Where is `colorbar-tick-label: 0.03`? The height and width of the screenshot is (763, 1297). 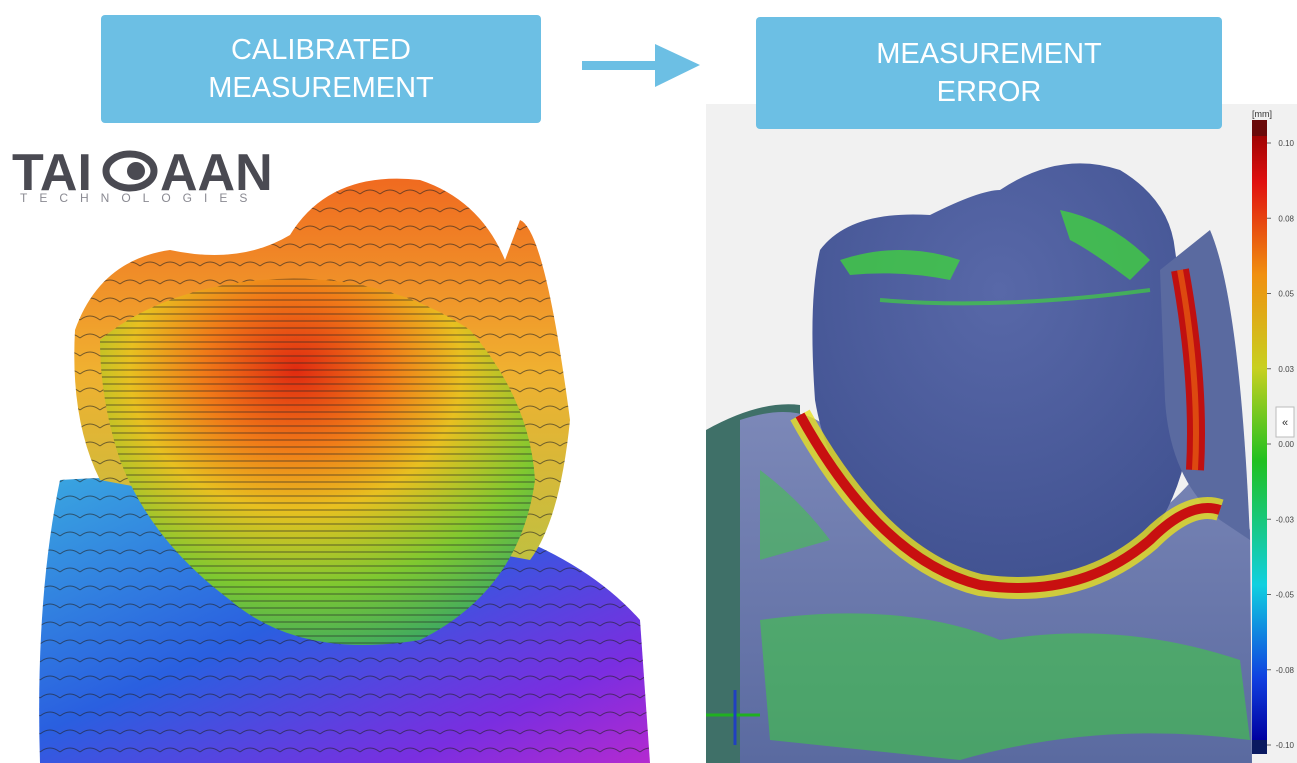 colorbar-tick-label: 0.03 is located at coordinates (1286, 369).